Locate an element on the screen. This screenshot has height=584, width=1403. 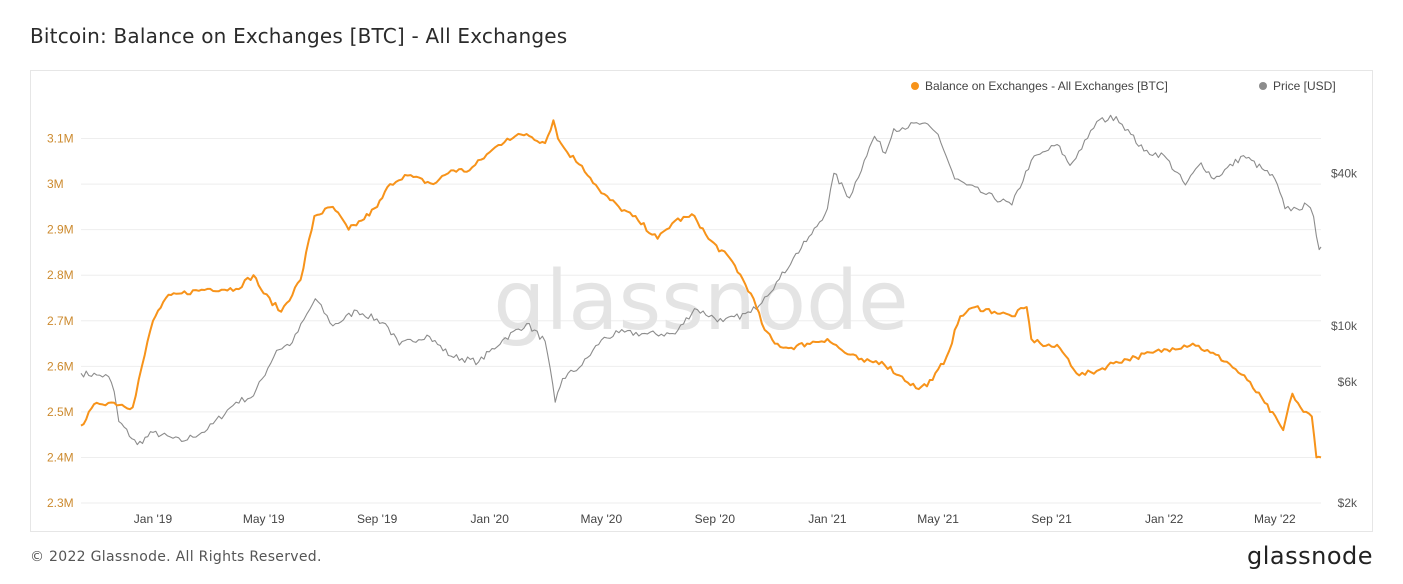
right-tick-label: $10k is located at coordinates (1344, 326).